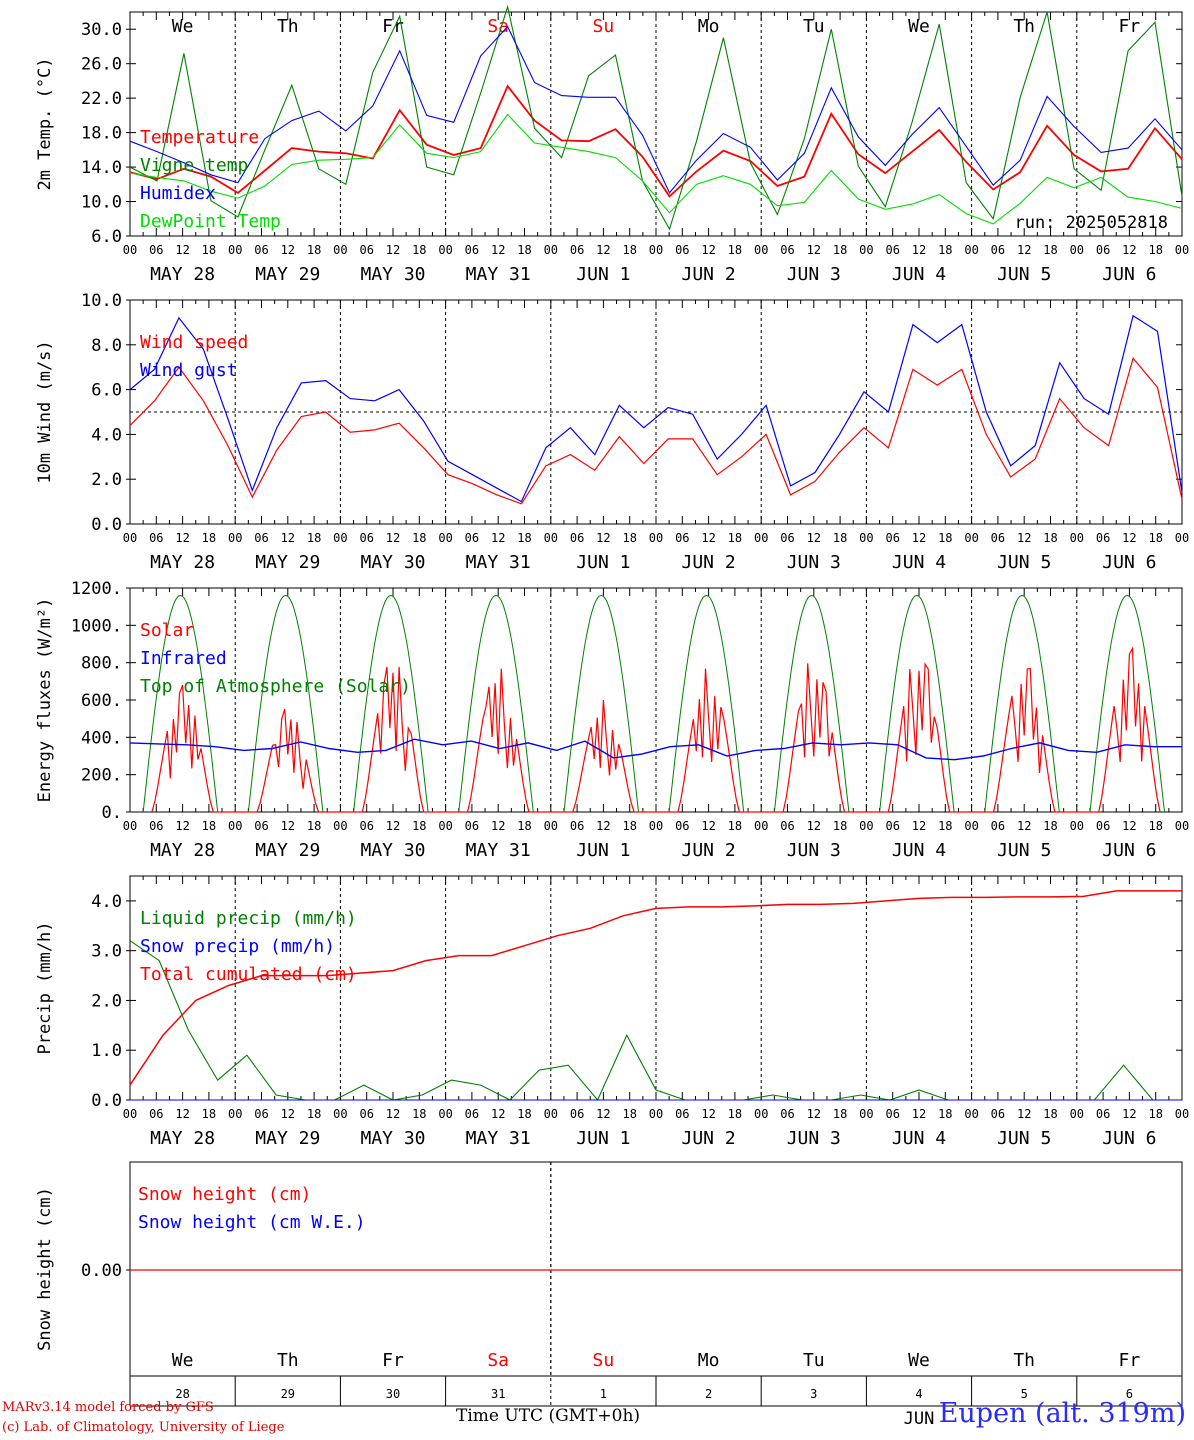 This screenshot has height=1440, width=1194. I want to click on legend-entry: Temperature, so click(199, 137).